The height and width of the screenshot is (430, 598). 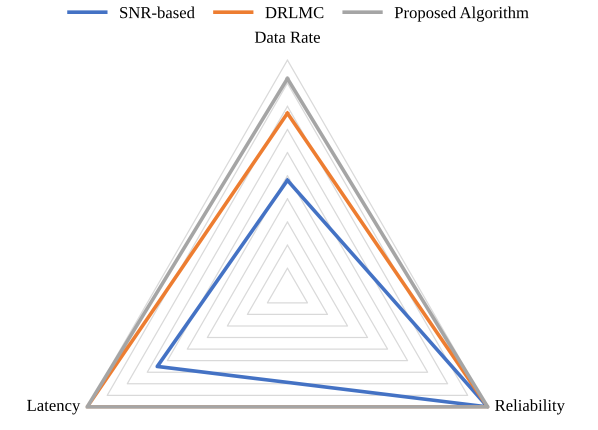 What do you see at coordinates (461, 14) in the screenshot?
I see `legend-label: Proposed Algorithm` at bounding box center [461, 14].